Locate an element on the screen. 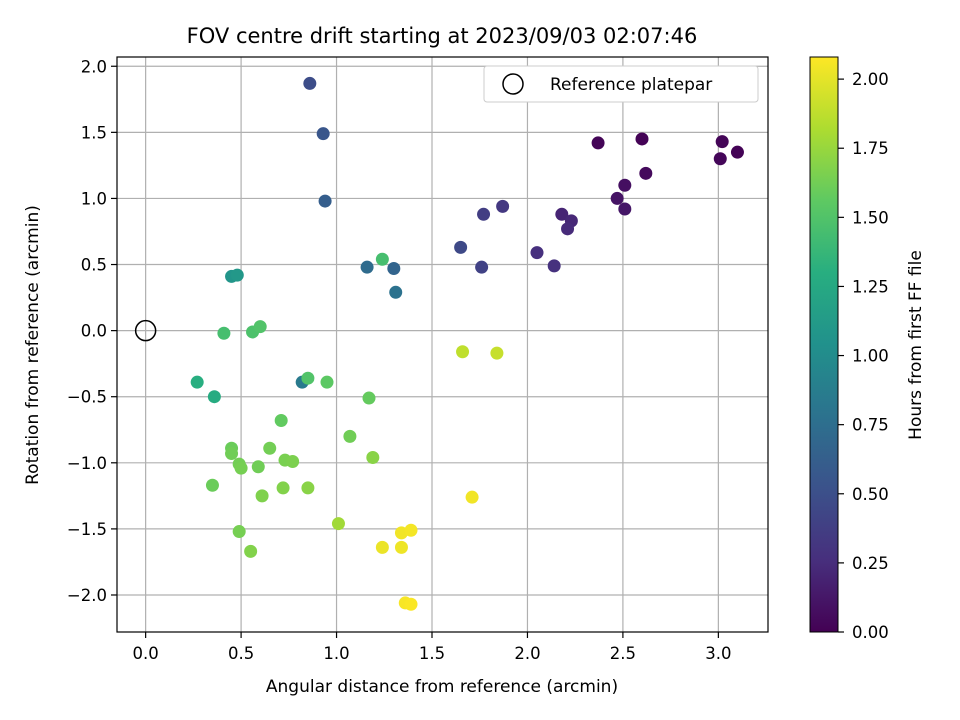  colorbar-tick-label: 0.50 is located at coordinates (870, 494).